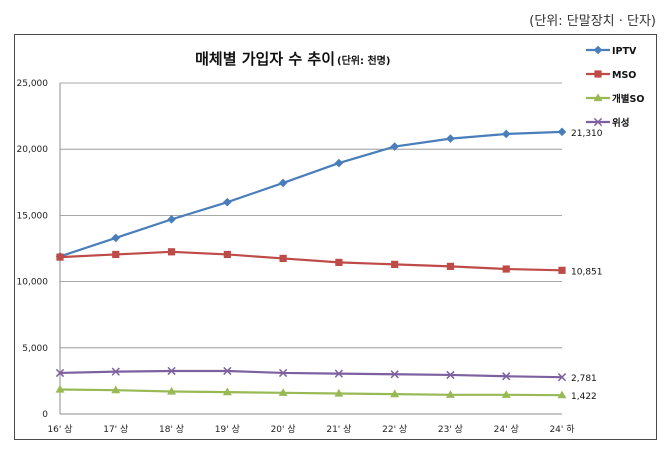  Describe the element at coordinates (615, 87) in the screenshot. I see `legend: IPTV MSO 개별SO 위성` at that location.